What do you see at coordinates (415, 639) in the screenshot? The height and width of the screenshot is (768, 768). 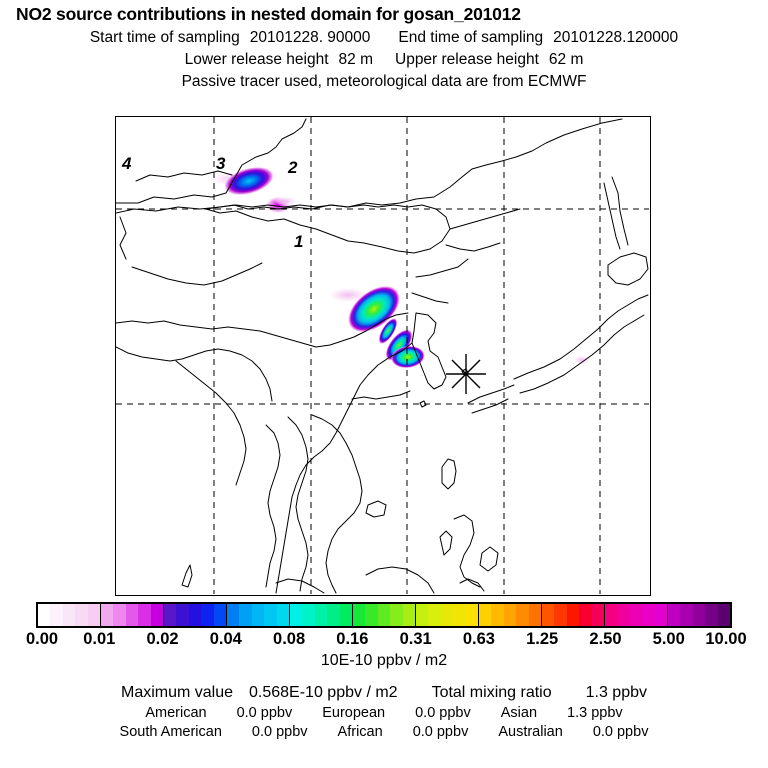 I see `colorbar-tick: 0.31` at bounding box center [415, 639].